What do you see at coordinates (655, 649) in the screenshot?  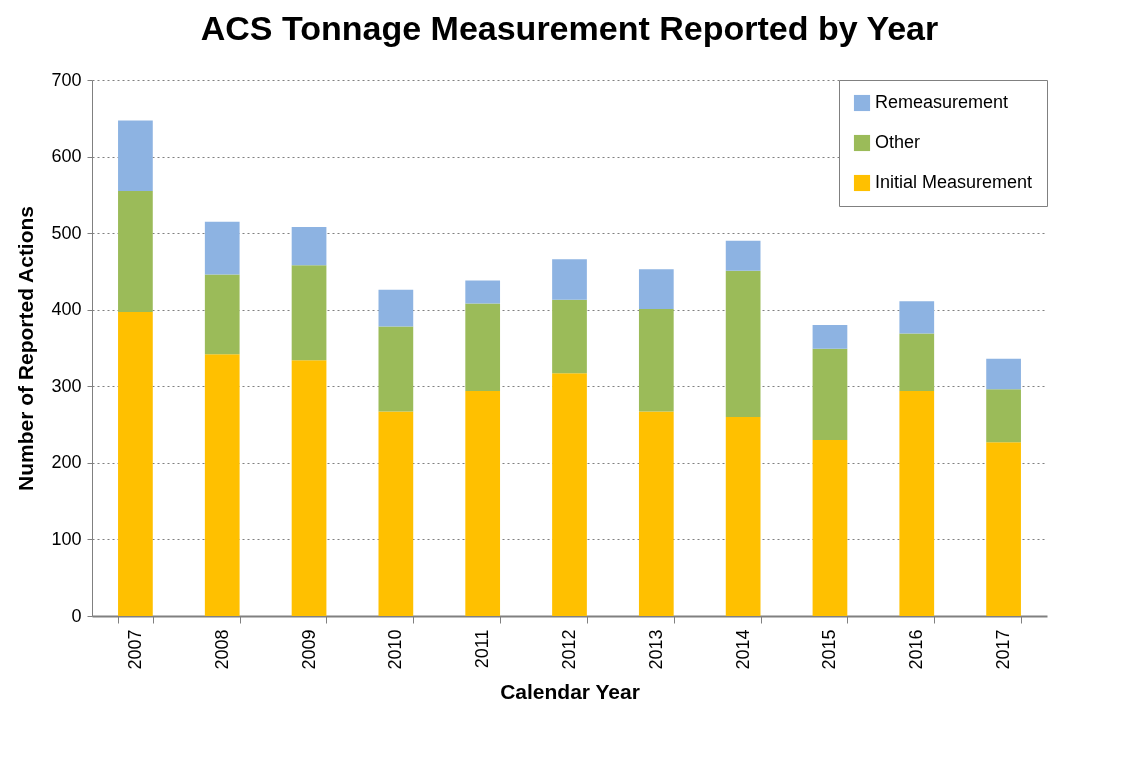 I see `x-tick-label: 2013` at bounding box center [655, 649].